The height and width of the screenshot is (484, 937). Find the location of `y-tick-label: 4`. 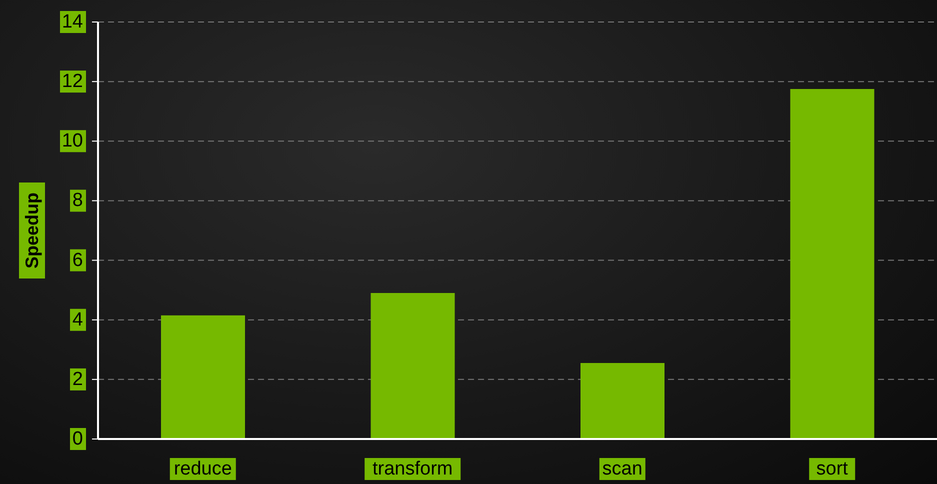

y-tick-label: 4 is located at coordinates (78, 319).